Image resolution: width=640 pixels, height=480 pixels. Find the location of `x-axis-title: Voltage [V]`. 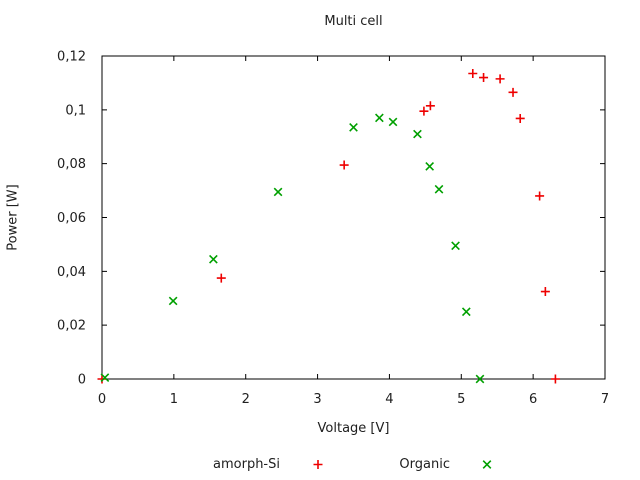

x-axis-title: Voltage [V] is located at coordinates (353, 428).